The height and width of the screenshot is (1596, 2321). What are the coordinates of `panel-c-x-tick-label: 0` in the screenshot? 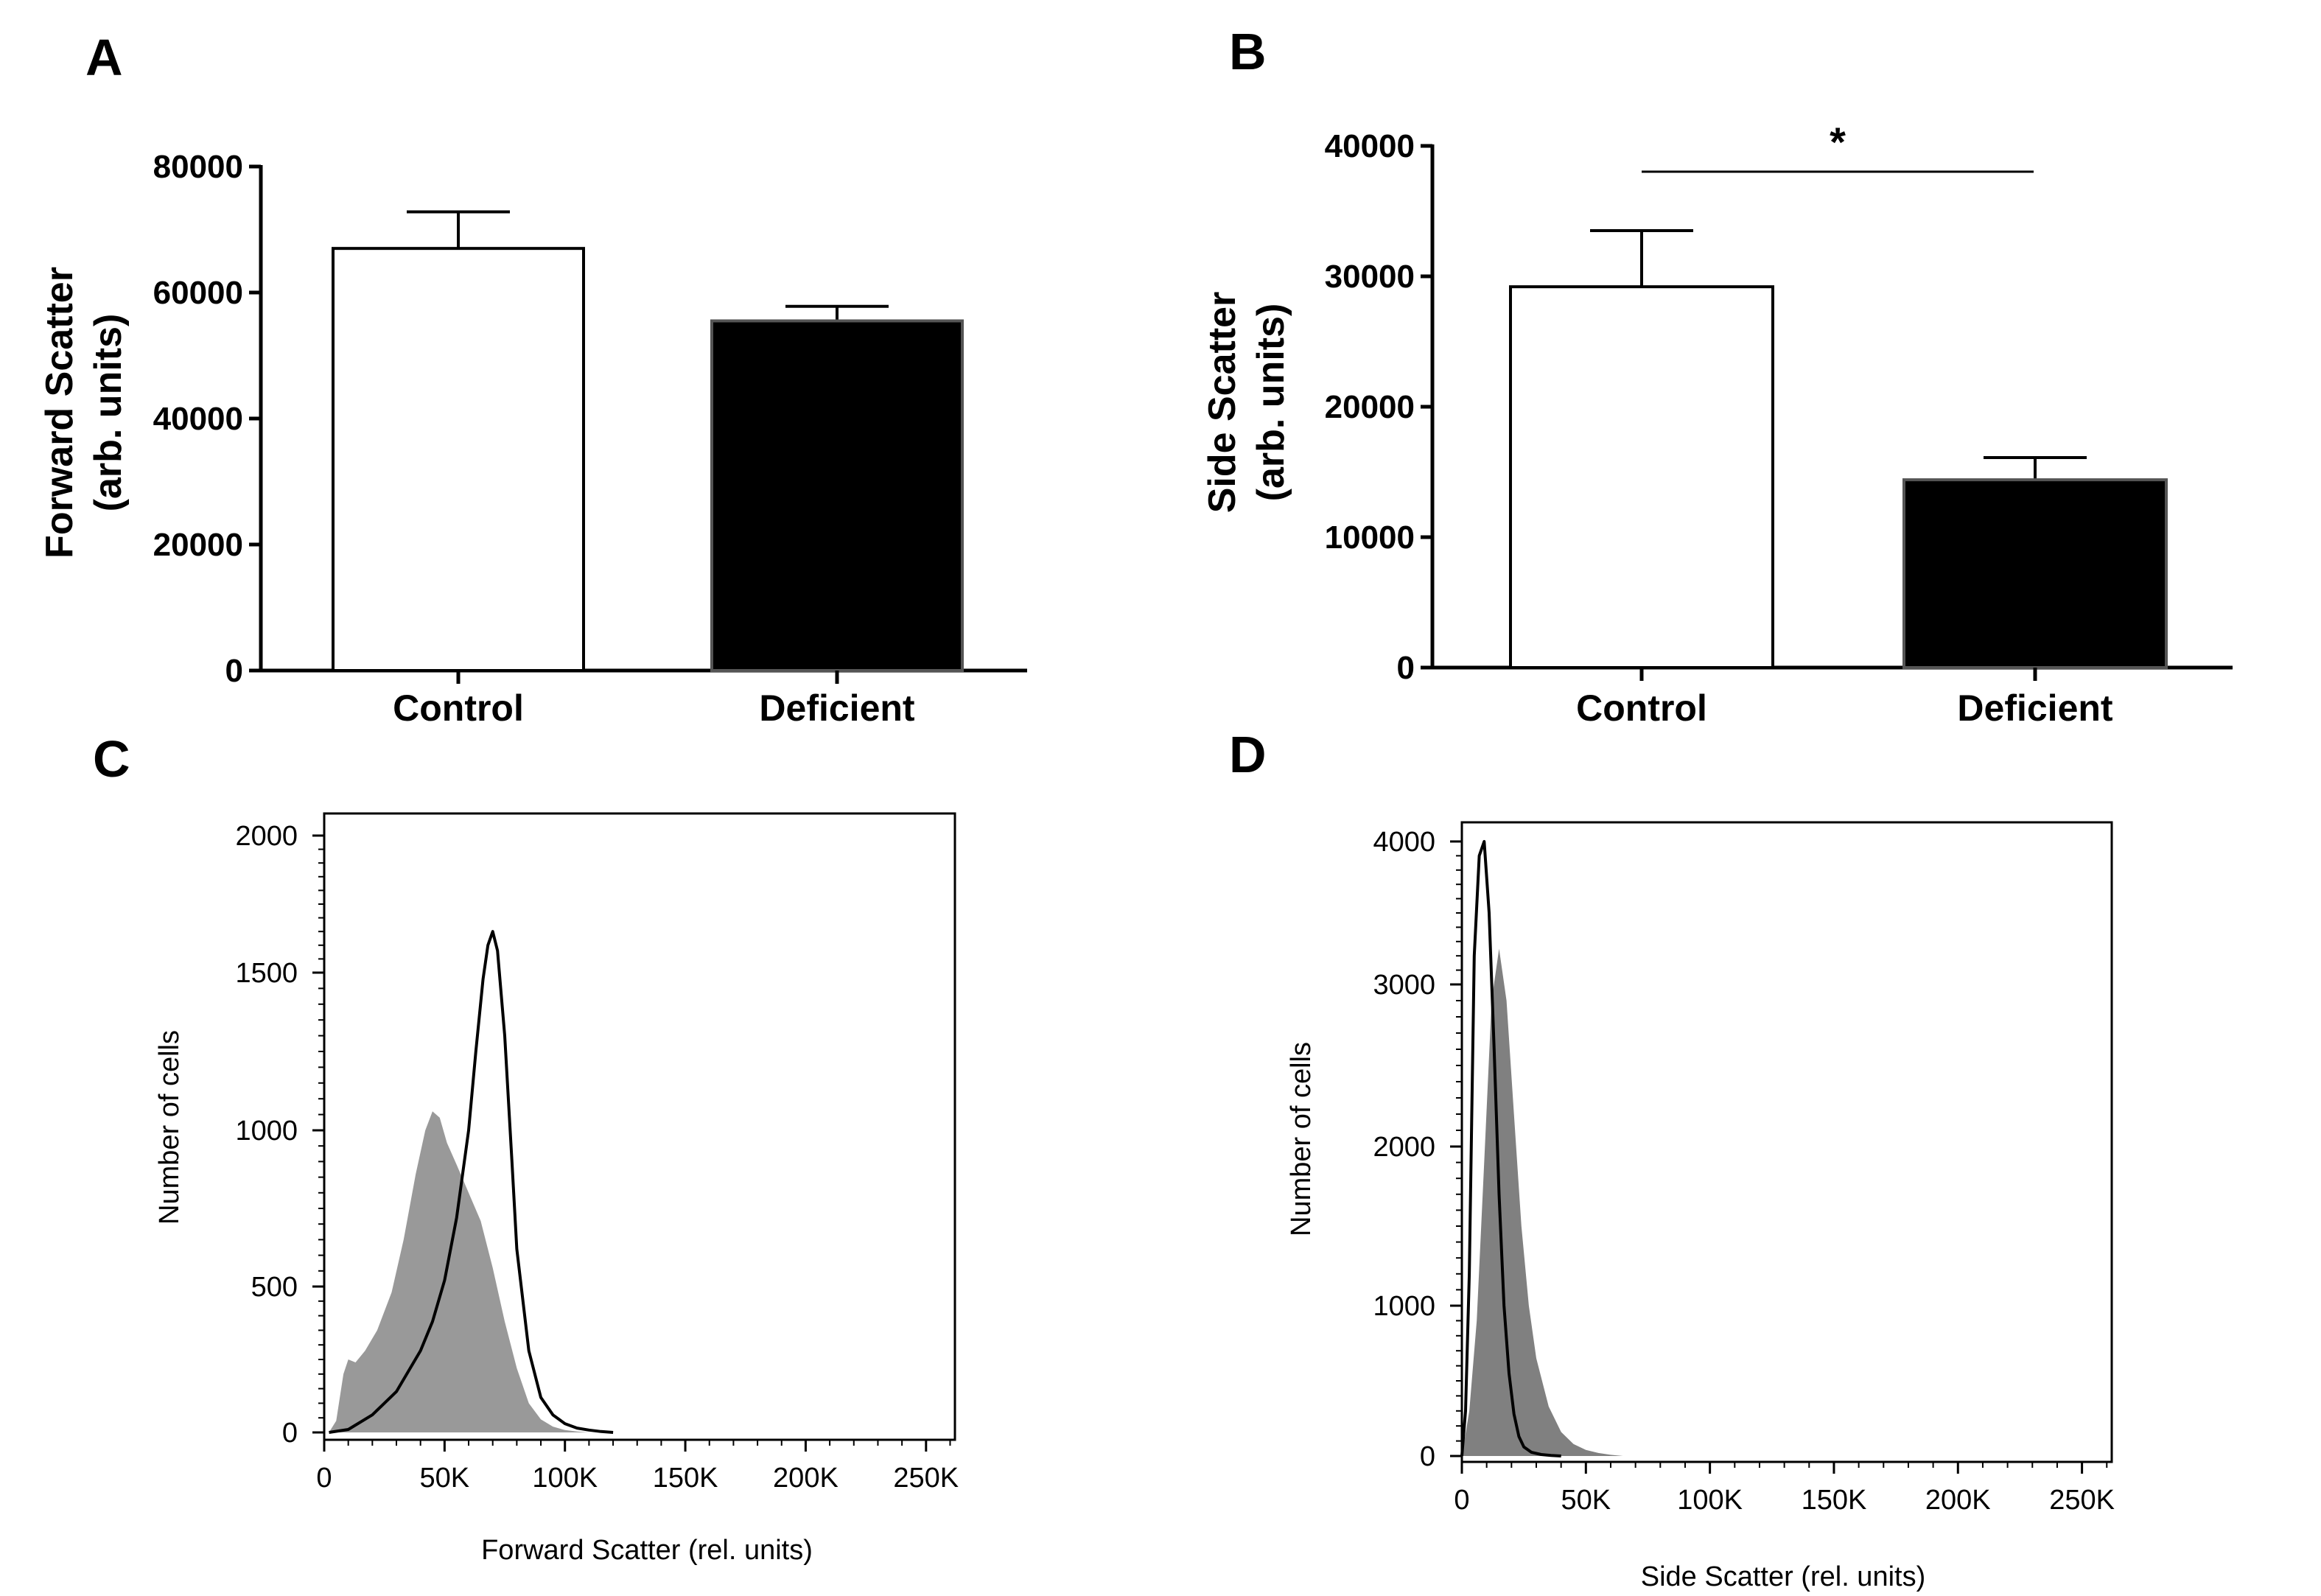 It's located at (324, 1478).